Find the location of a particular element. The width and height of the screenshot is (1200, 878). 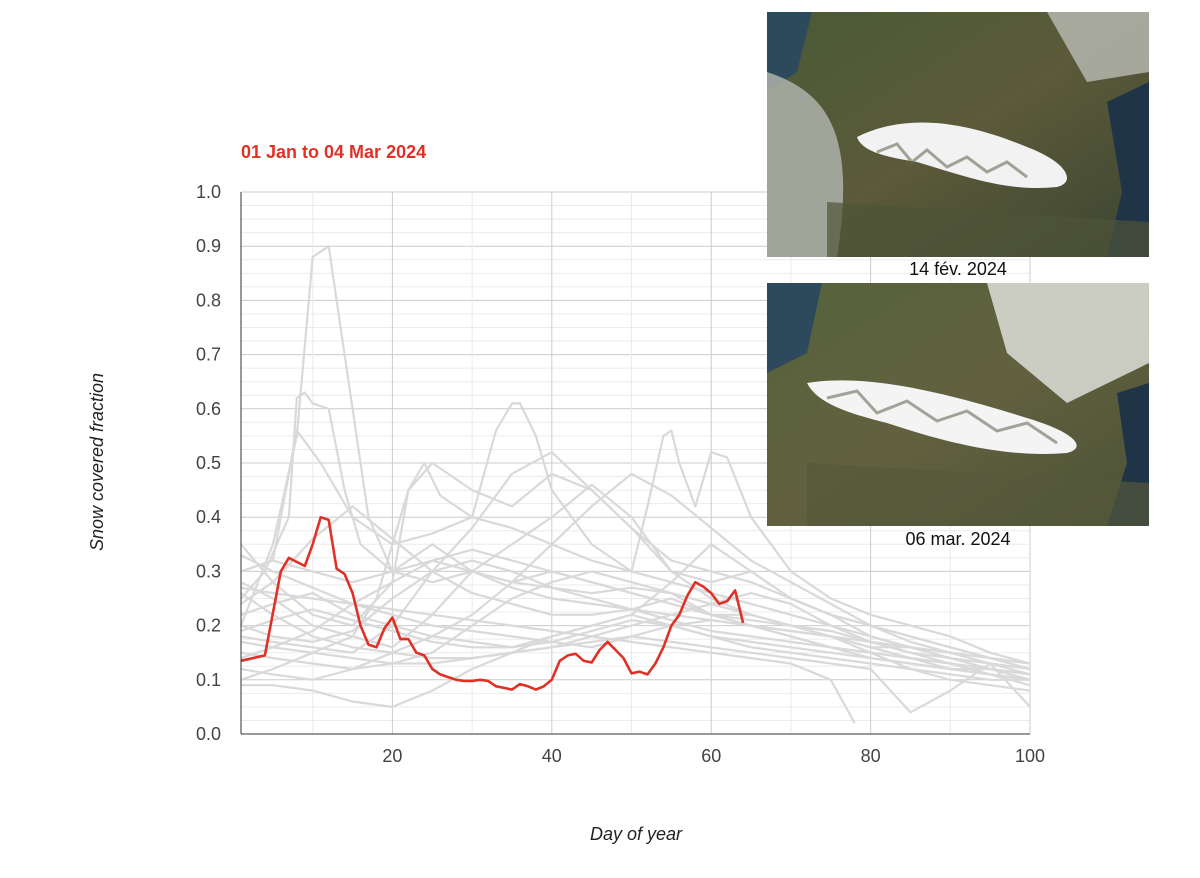

y-tick-label: 0.6 is located at coordinates (208, 409).